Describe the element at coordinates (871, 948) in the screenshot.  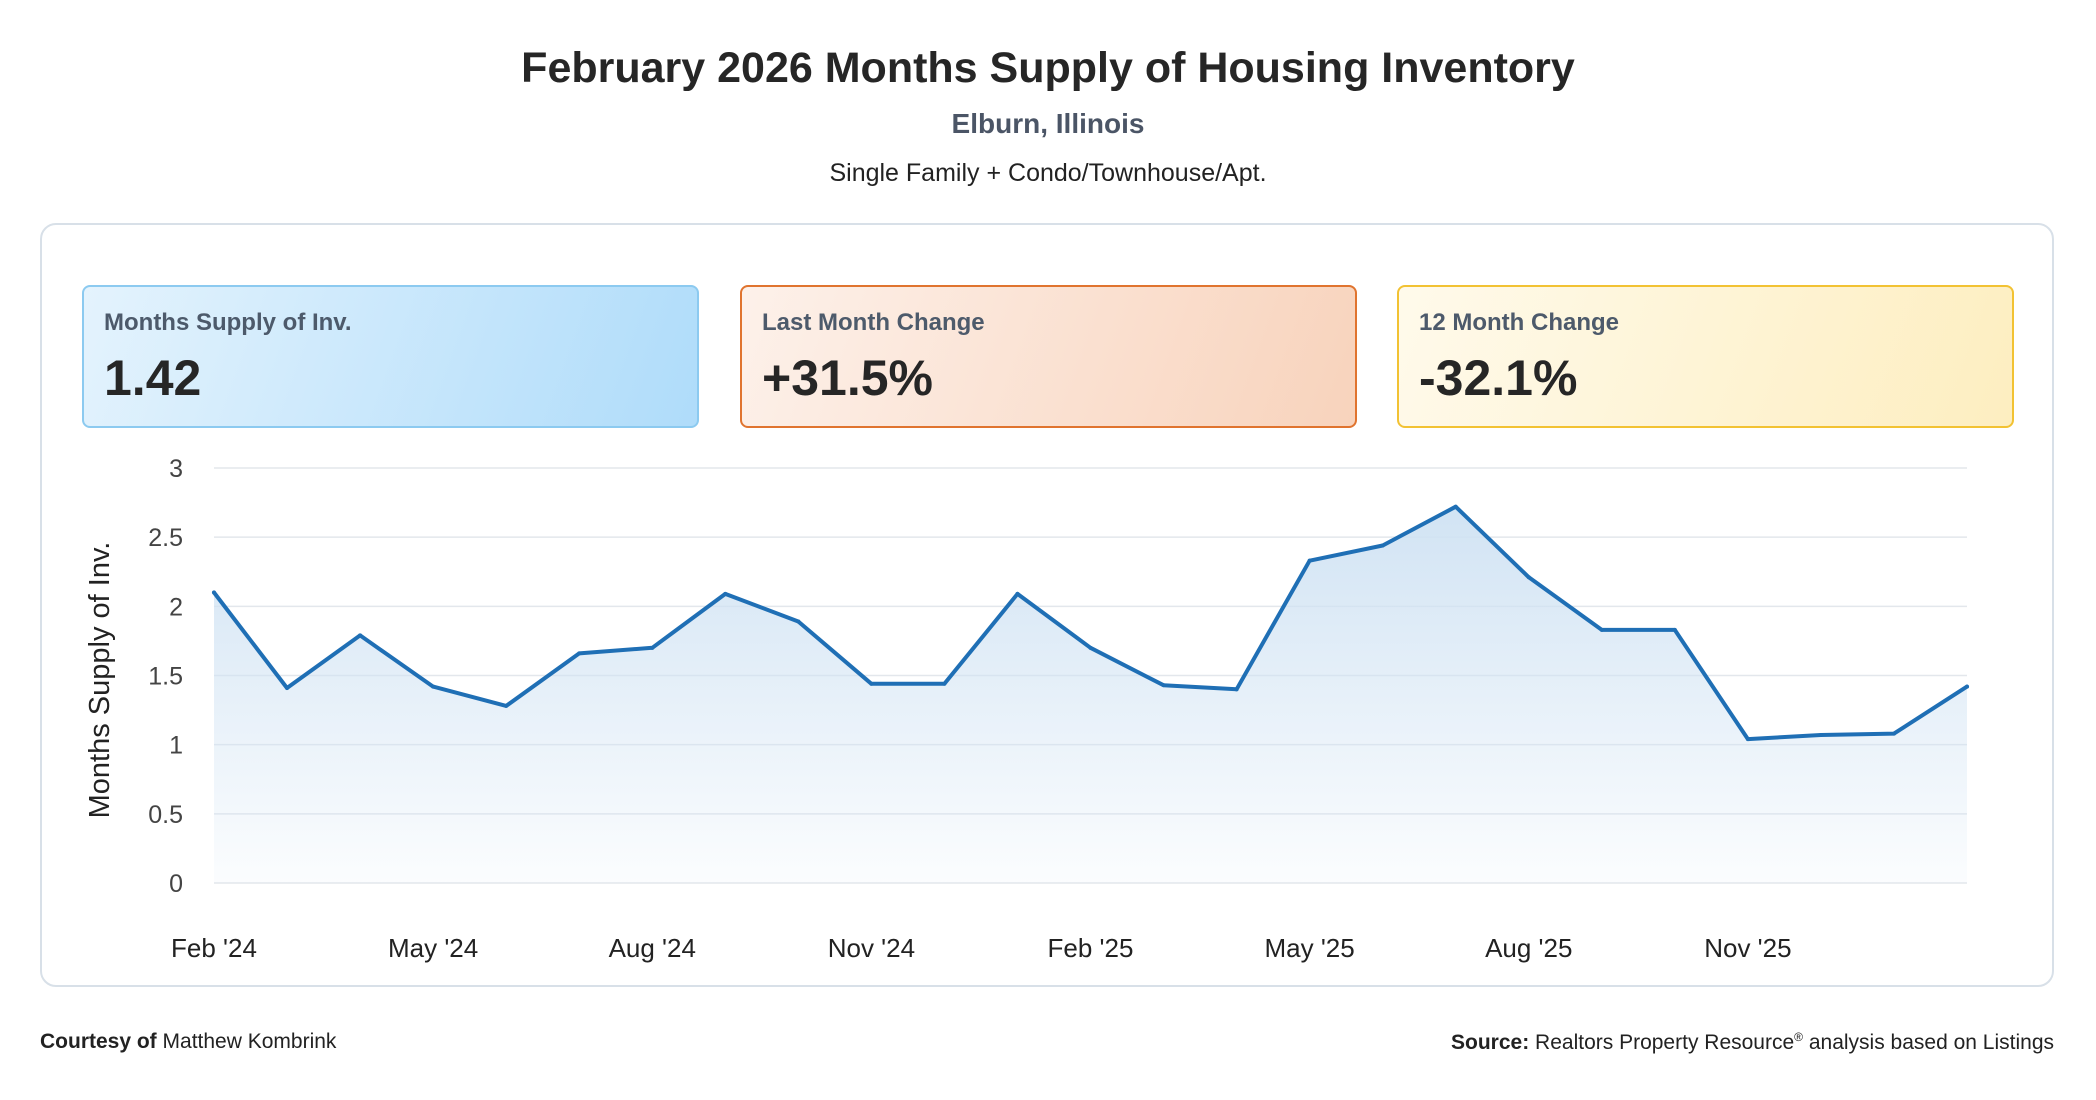
I see `x-tick-label: Nov '24` at that location.